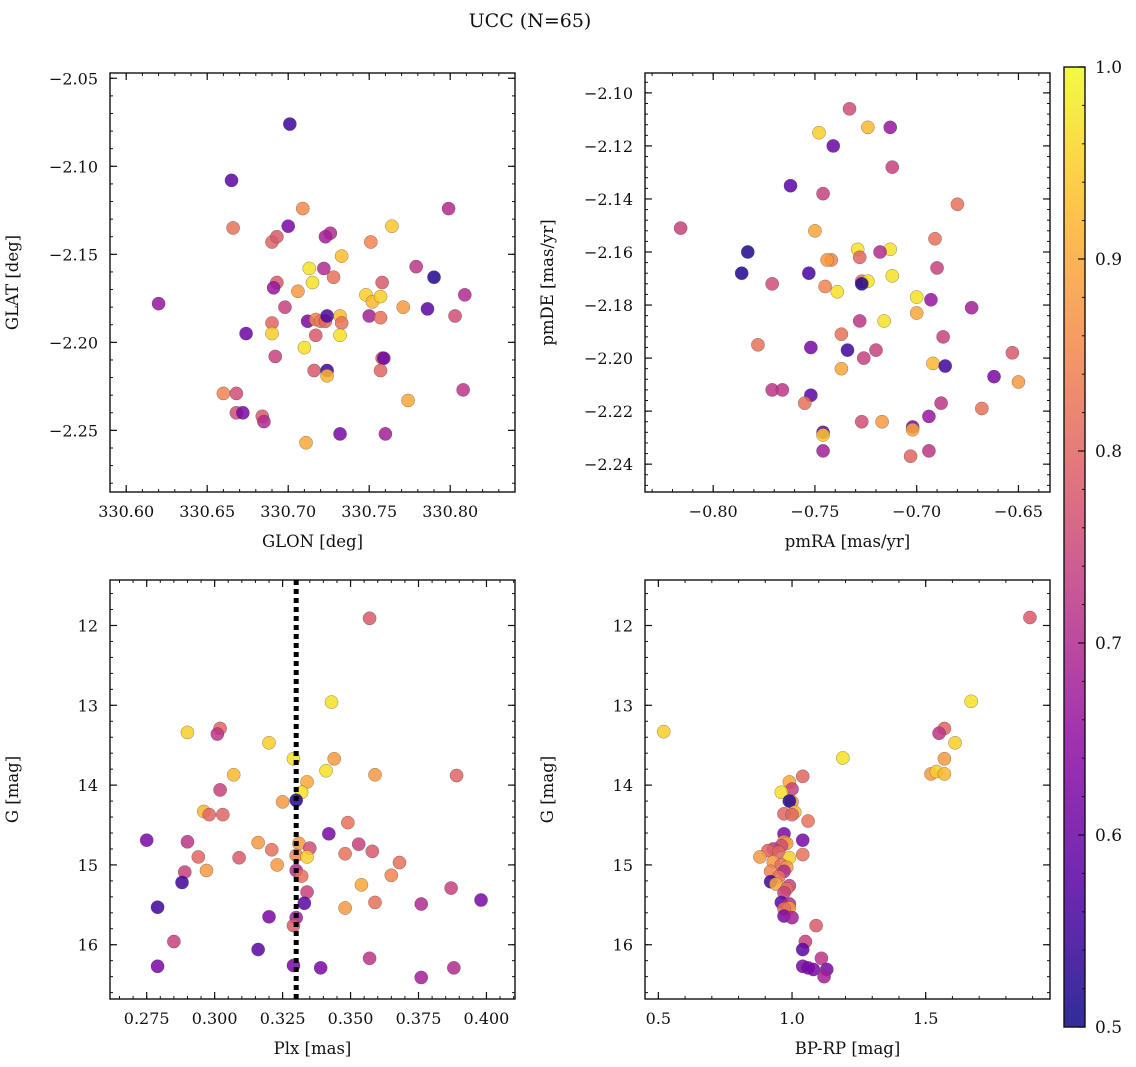 This screenshot has height=1067, width=1136. Describe the element at coordinates (73, 430) in the screenshot. I see `y-tick-label: −2.25` at that location.